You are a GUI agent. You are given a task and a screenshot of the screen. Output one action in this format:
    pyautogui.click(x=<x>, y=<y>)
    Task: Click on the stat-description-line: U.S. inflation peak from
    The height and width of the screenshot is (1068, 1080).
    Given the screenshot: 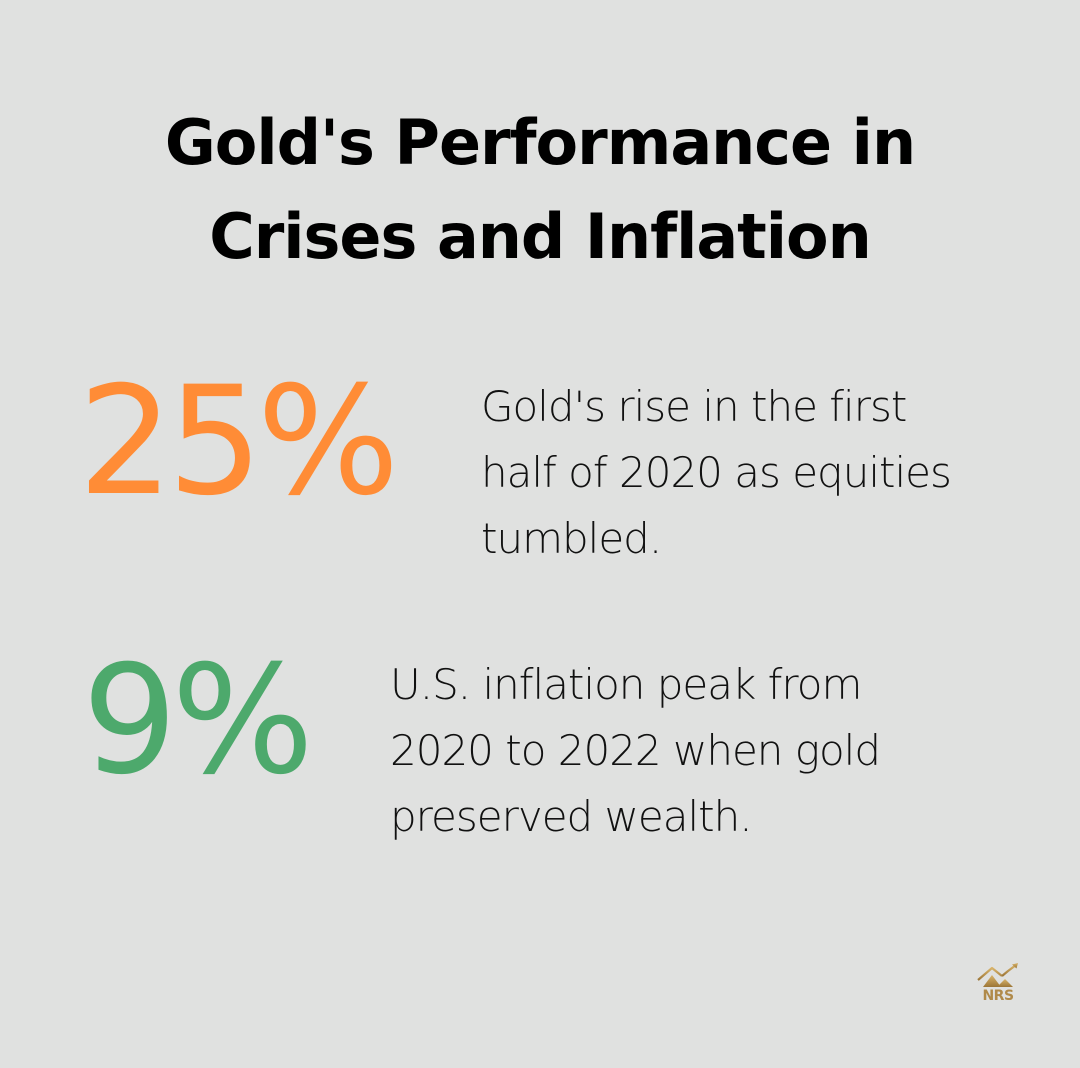 What is the action you would take?
    pyautogui.click(x=626, y=684)
    